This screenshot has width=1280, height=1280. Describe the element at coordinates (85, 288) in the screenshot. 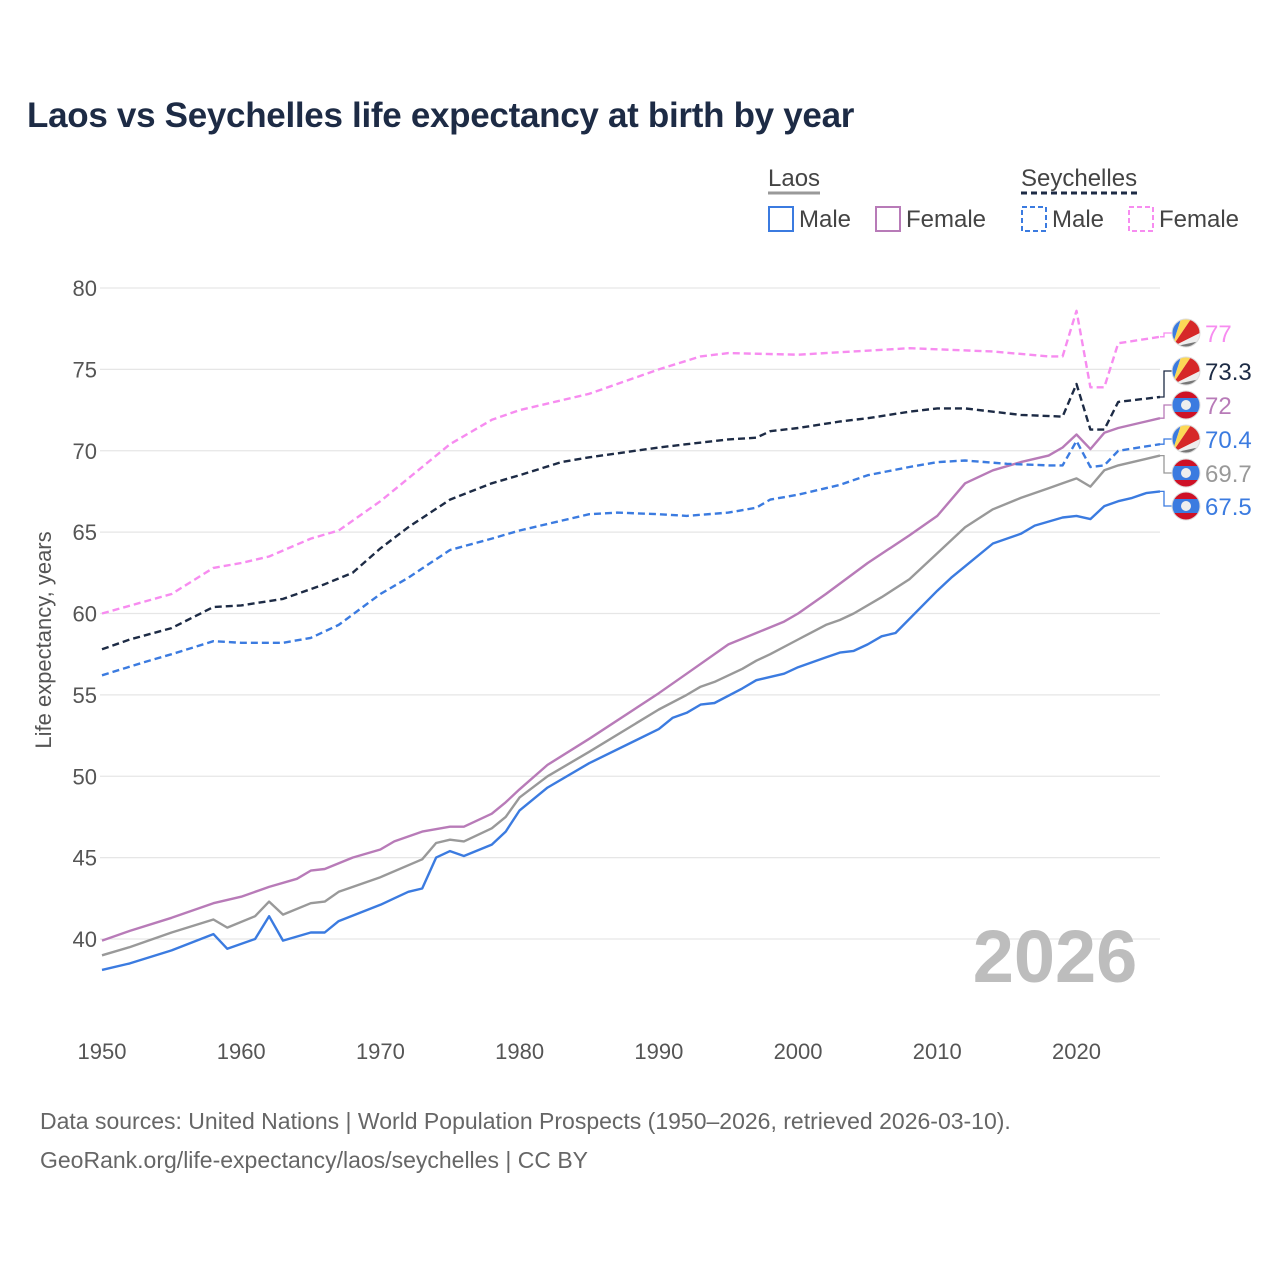

I see `y-tick-label: 80` at that location.